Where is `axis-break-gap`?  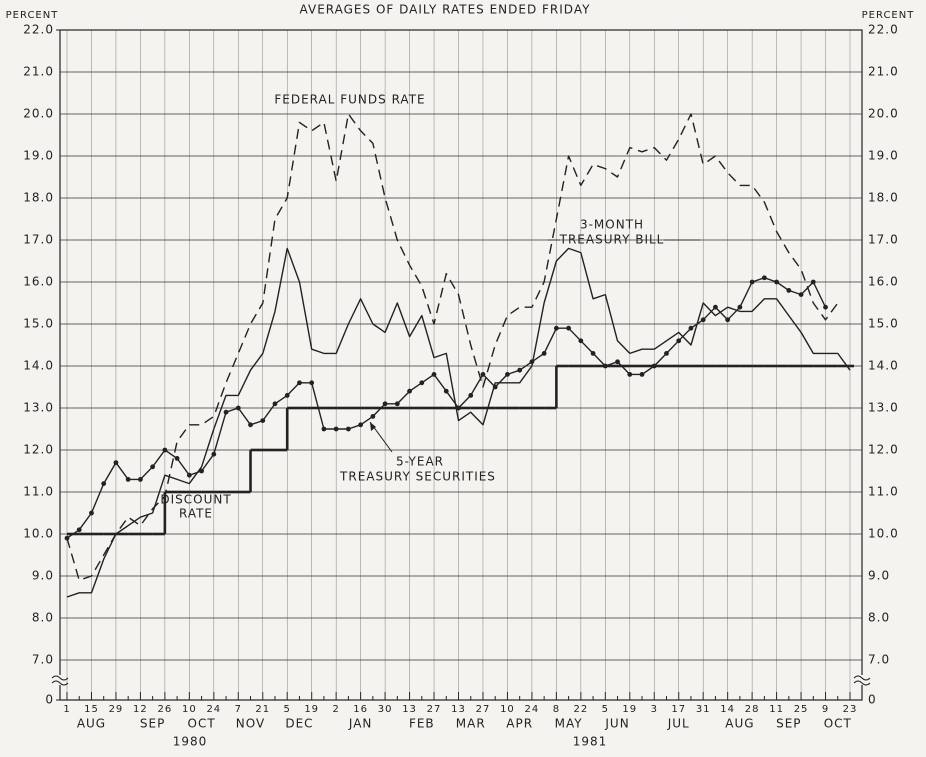 axis-break-gap is located at coordinates (862, 680).